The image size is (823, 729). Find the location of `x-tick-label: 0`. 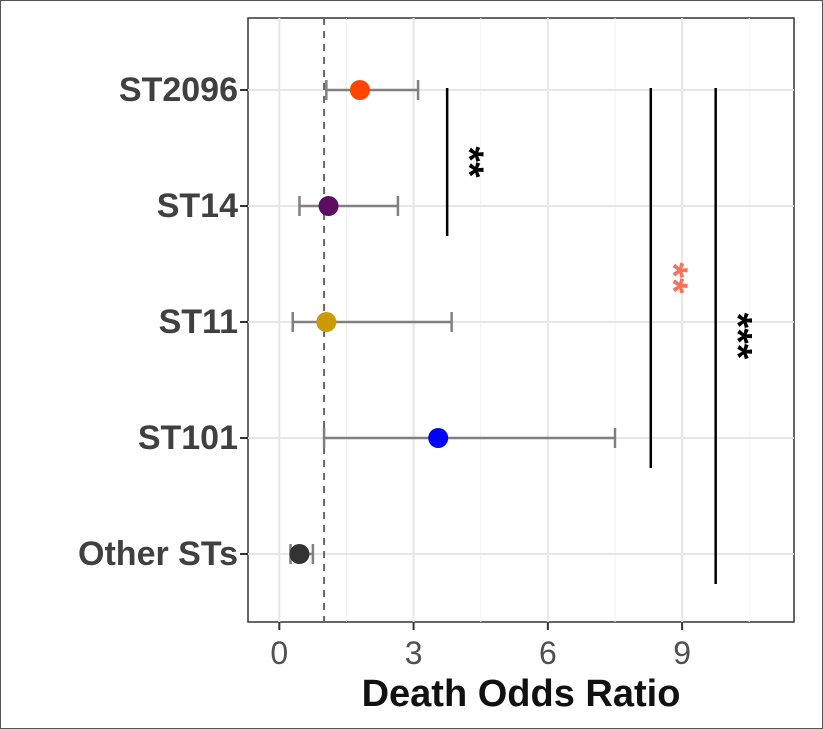

x-tick-label: 0 is located at coordinates (279, 653).